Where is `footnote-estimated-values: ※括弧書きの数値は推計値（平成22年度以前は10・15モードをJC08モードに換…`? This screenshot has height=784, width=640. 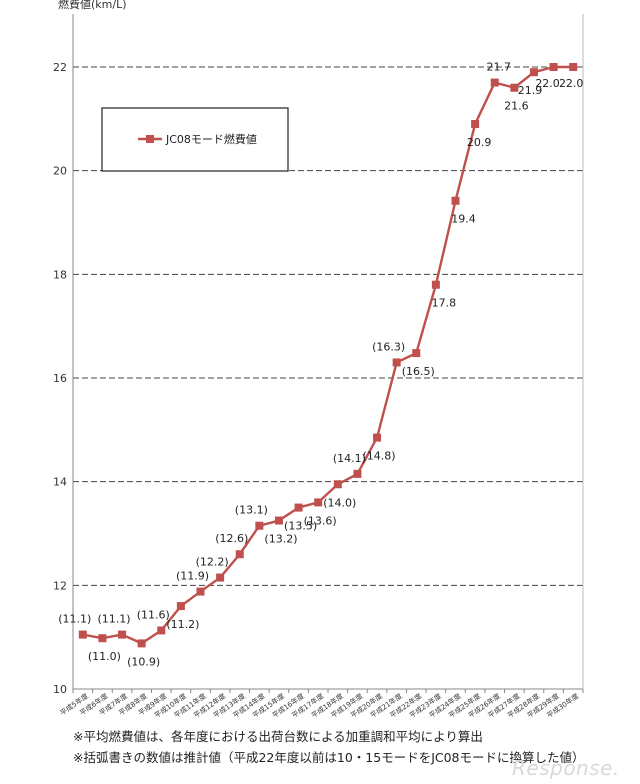 footnote-estimated-values: ※括弧書きの数値は推計値（平成22年度以前は10・15モードをJC08モードに換… is located at coordinates (329, 757).